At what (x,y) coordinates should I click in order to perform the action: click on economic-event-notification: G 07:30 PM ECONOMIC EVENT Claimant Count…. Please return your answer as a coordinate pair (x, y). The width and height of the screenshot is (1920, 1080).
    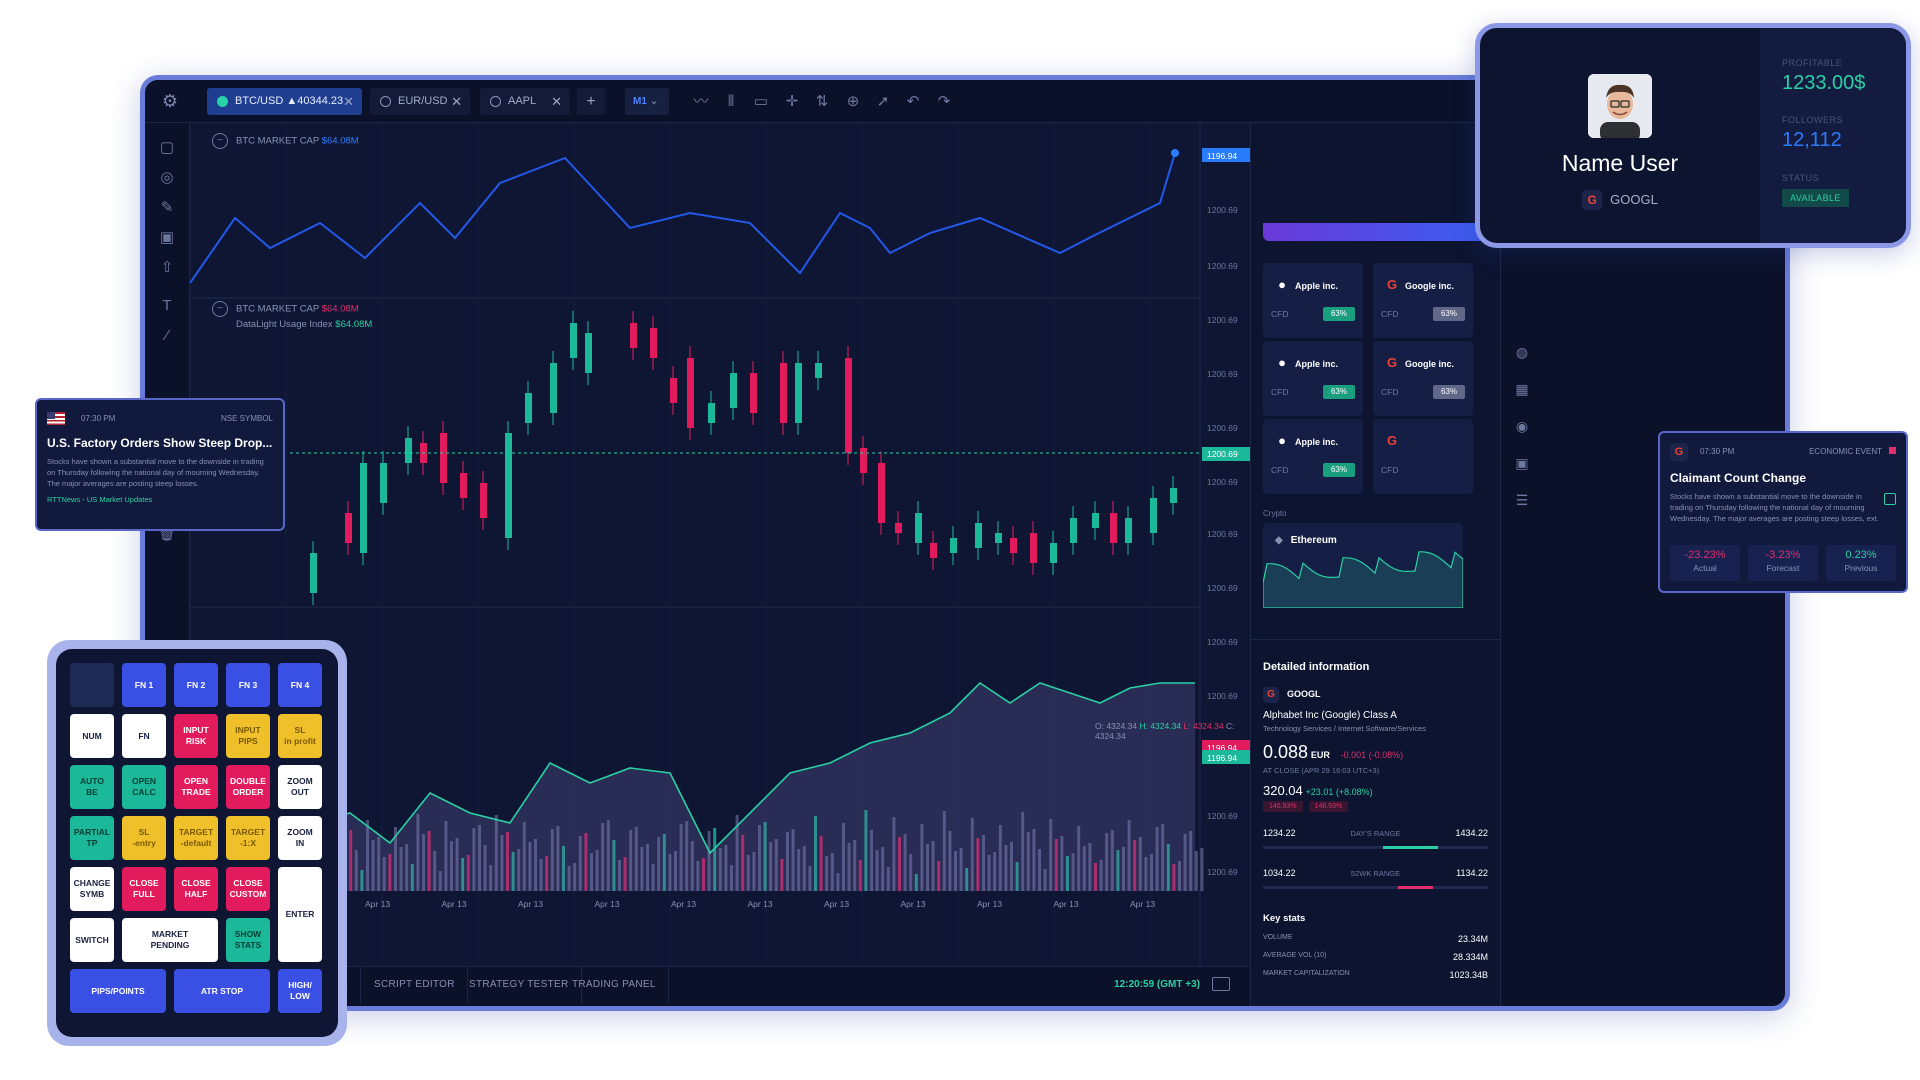
    Looking at the image, I should click on (1783, 512).